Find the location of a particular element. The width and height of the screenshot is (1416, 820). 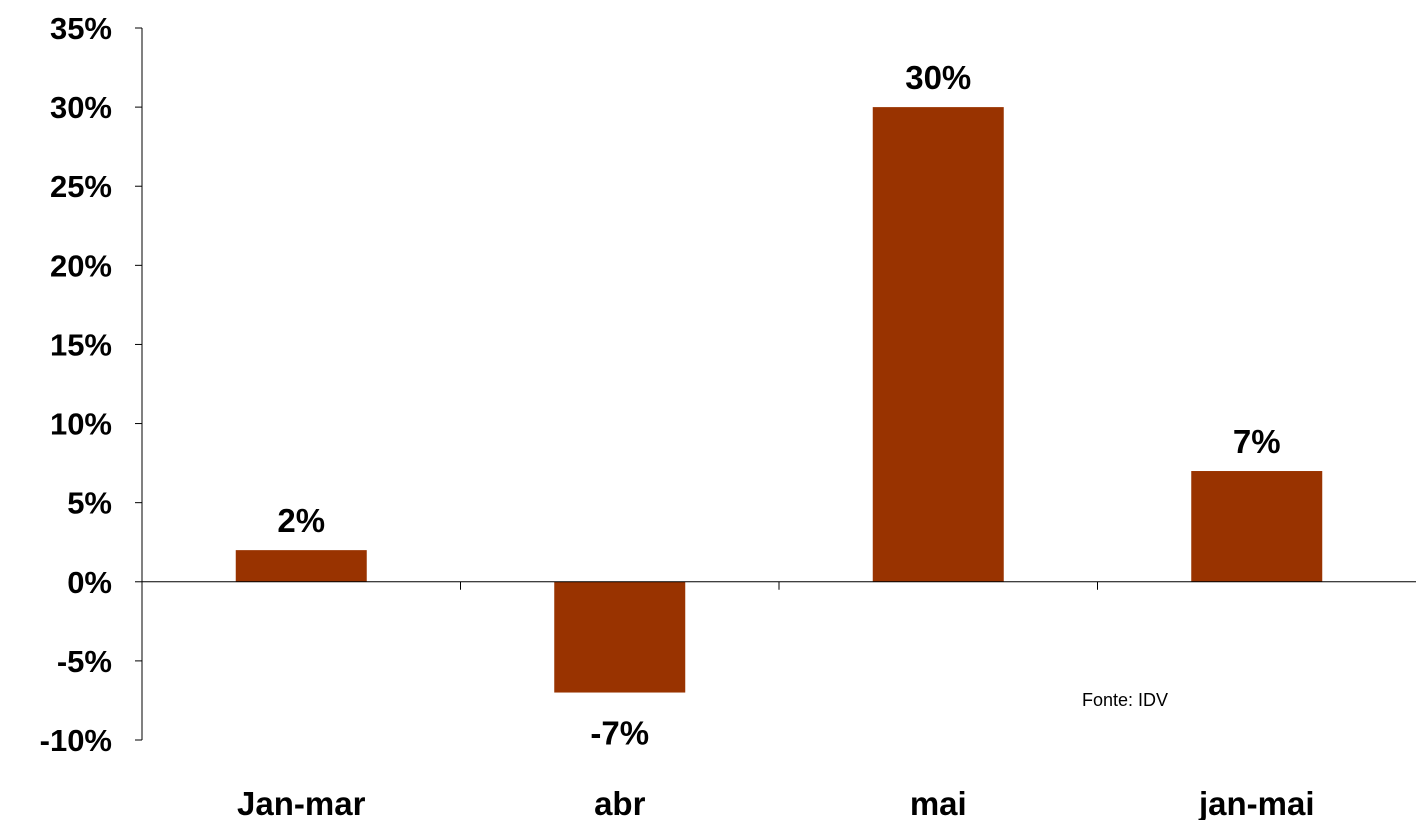

y-tick-label: 10% is located at coordinates (81, 424).